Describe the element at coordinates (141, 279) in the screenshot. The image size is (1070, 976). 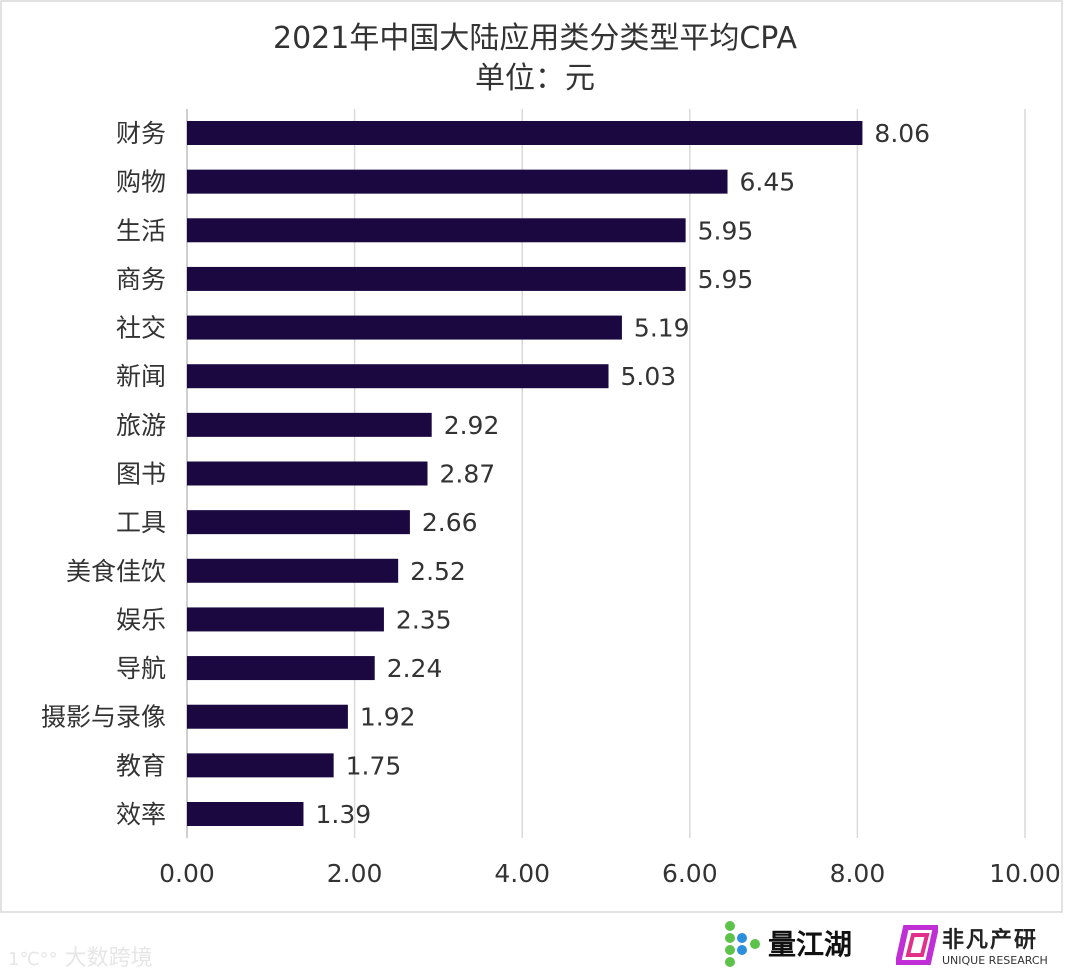
I see `y-category-label: 商务` at that location.